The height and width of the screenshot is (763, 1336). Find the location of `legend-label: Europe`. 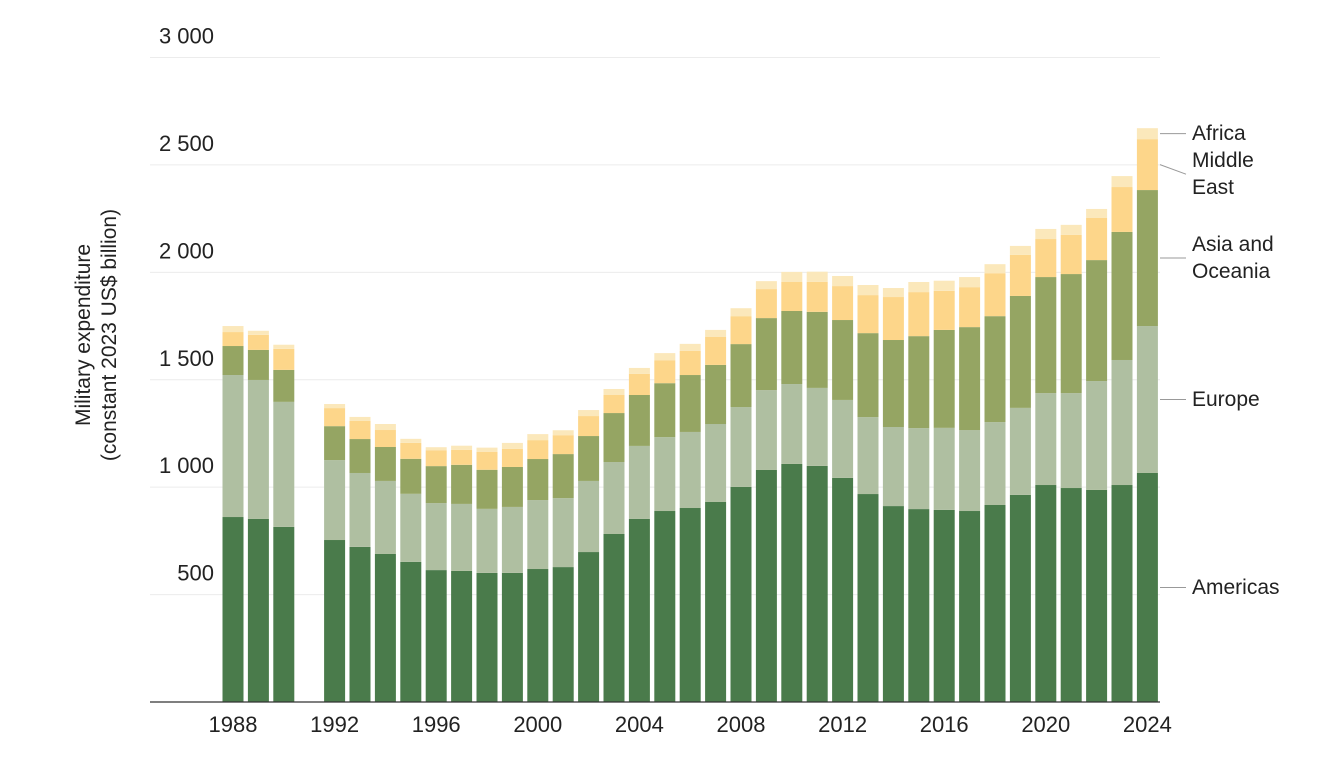

legend-label: Europe is located at coordinates (1226, 399).